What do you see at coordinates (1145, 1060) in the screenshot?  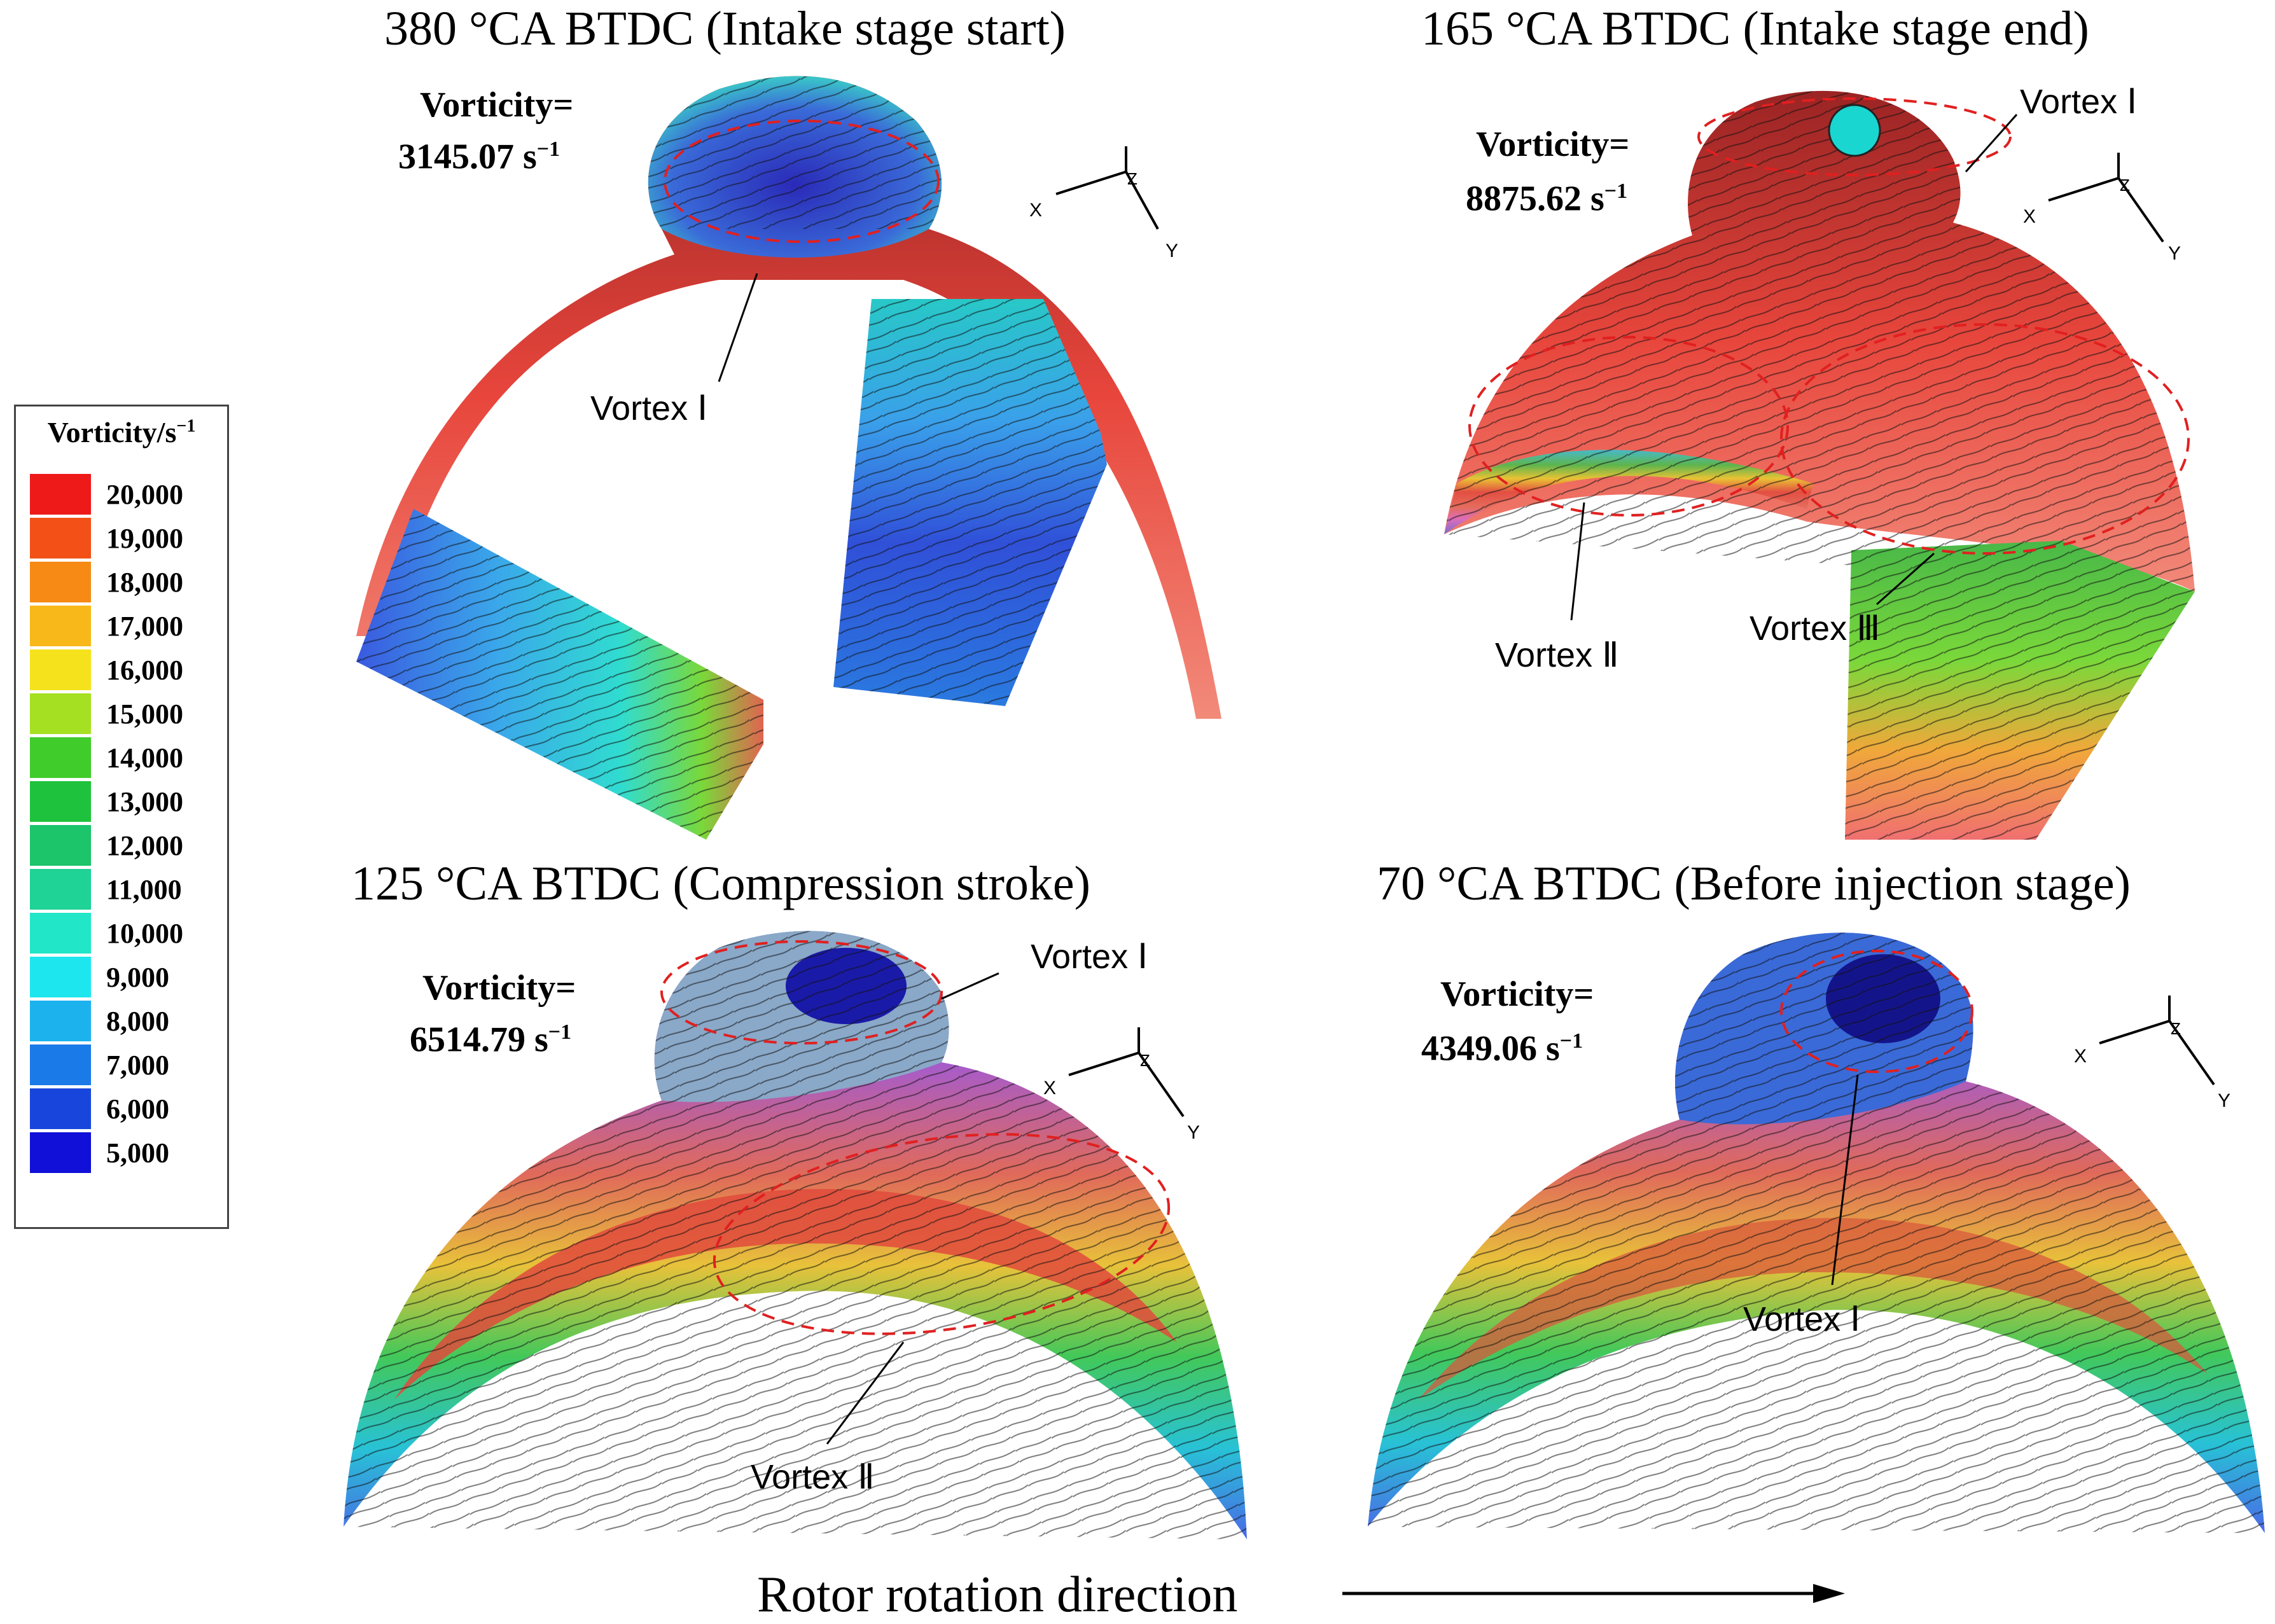 I see `panel-3-axis-z: Z` at bounding box center [1145, 1060].